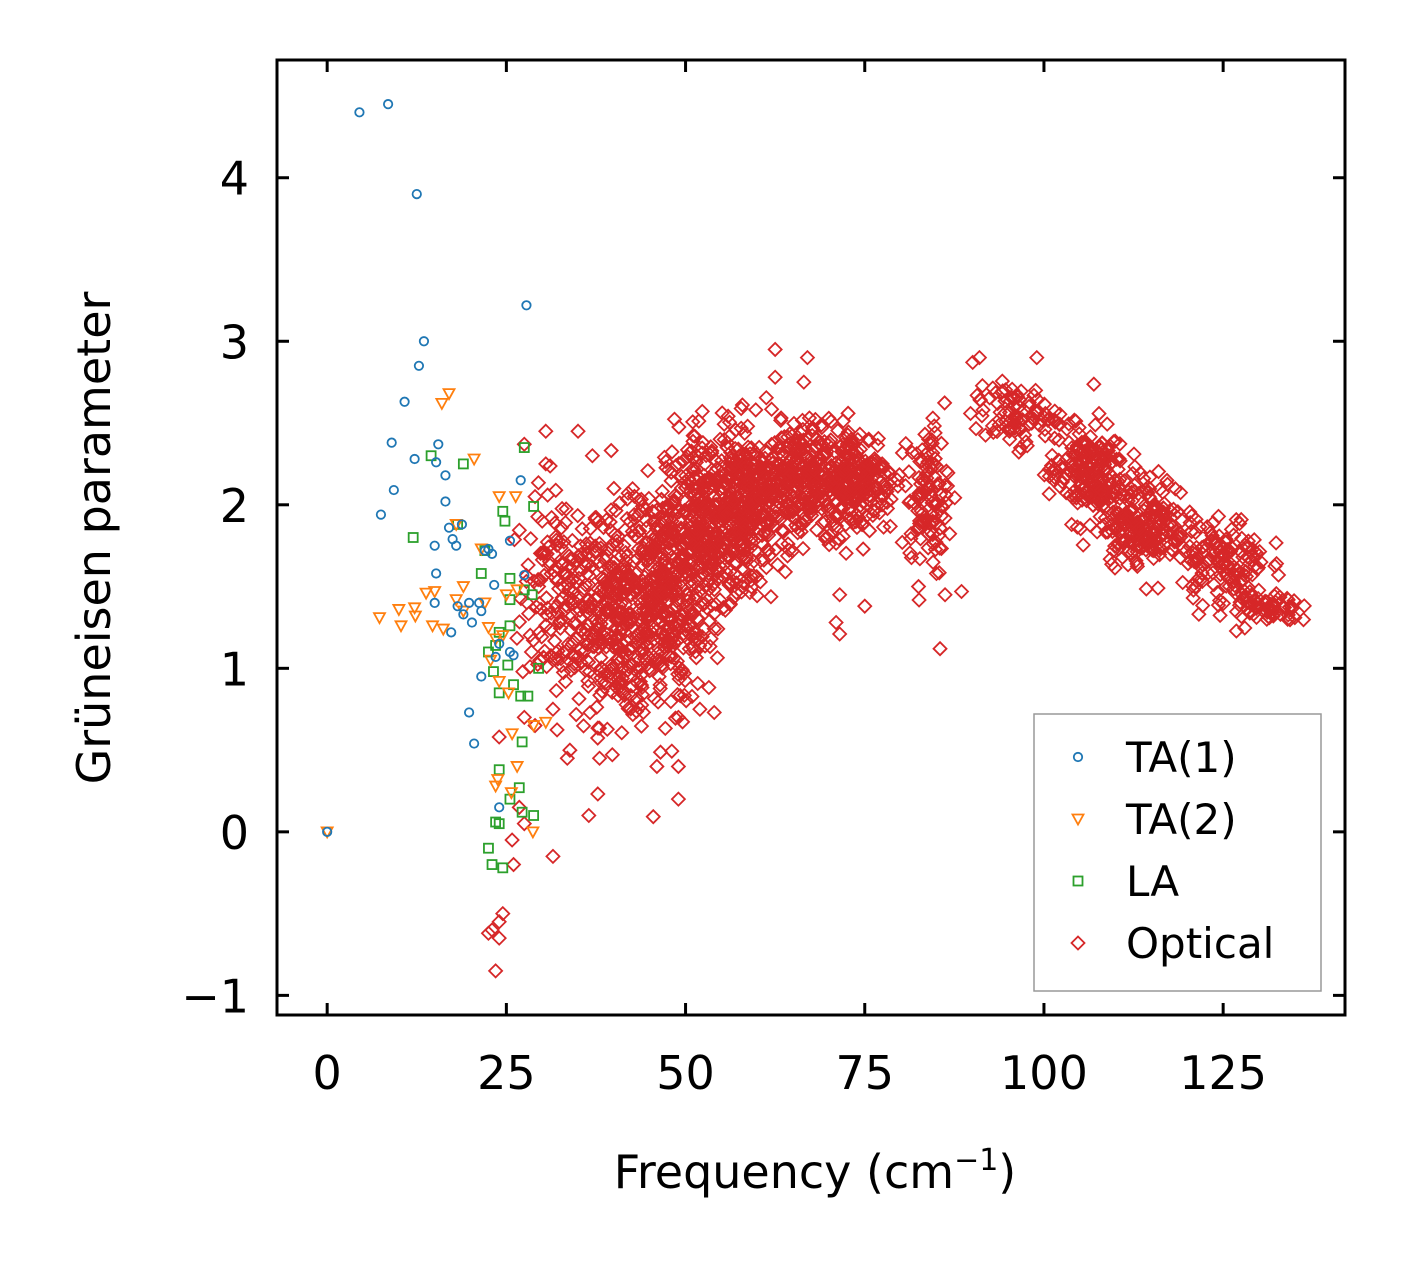  Describe the element at coordinates (234, 342) in the screenshot. I see `y-tick-label: 3` at that location.